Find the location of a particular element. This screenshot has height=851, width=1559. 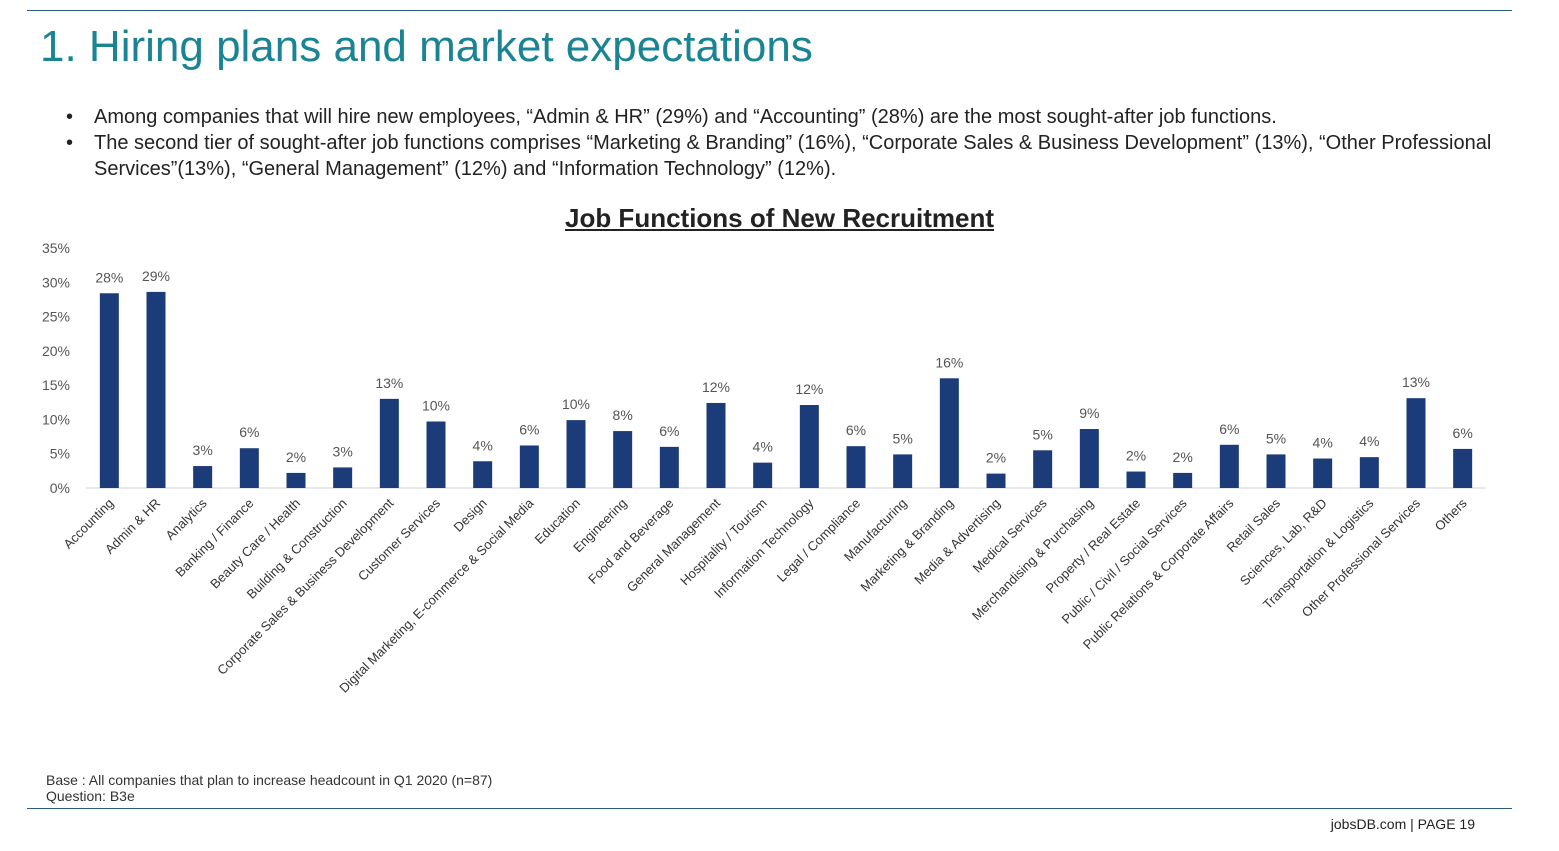

page-footer: jobsDB.com | PAGE 19 is located at coordinates (1403, 824).